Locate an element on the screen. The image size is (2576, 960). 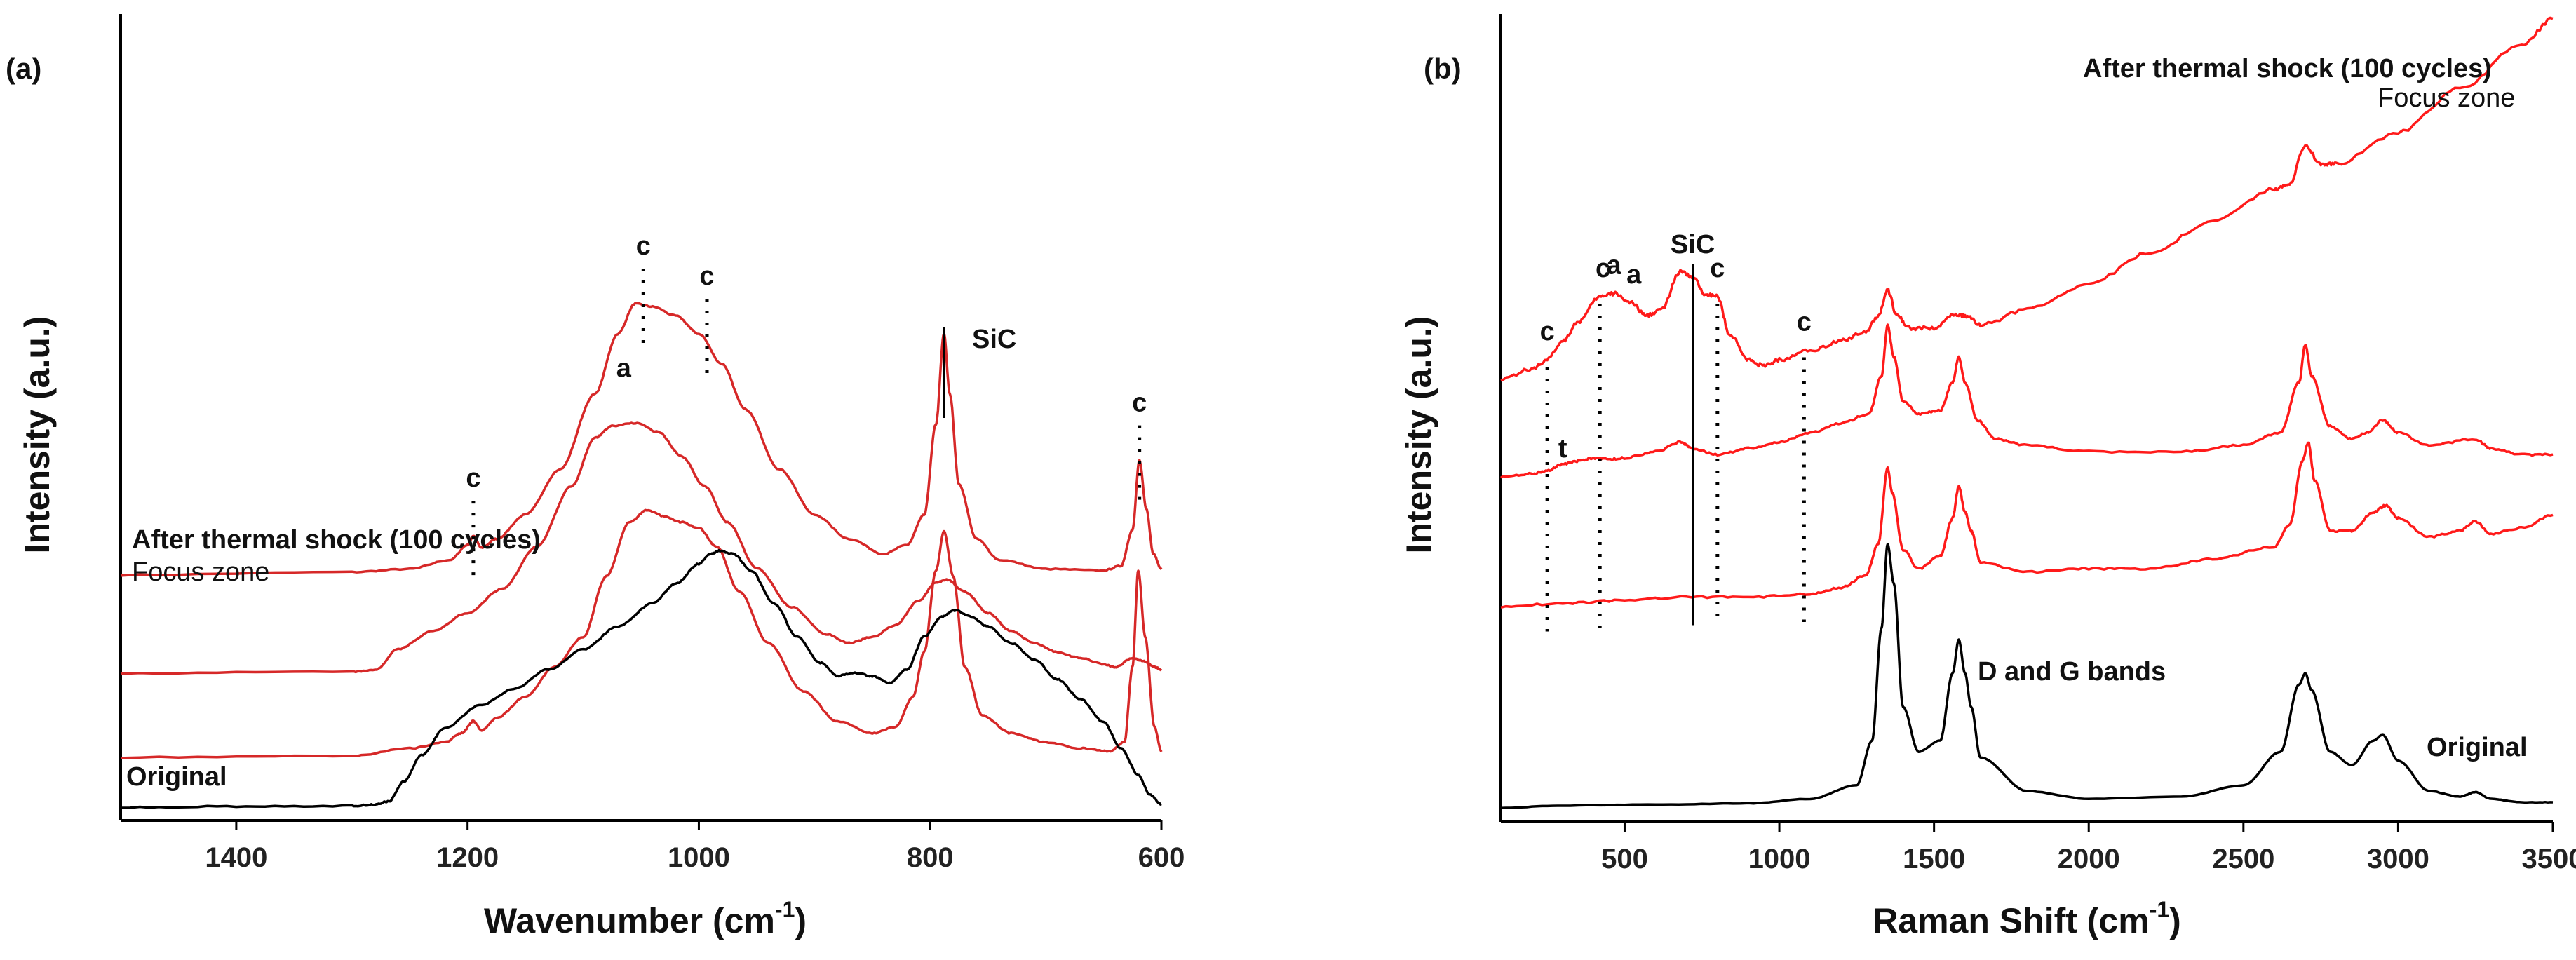
panel-b-condition-label: After thermal shock (100 cycles) is located at coordinates (2287, 68).